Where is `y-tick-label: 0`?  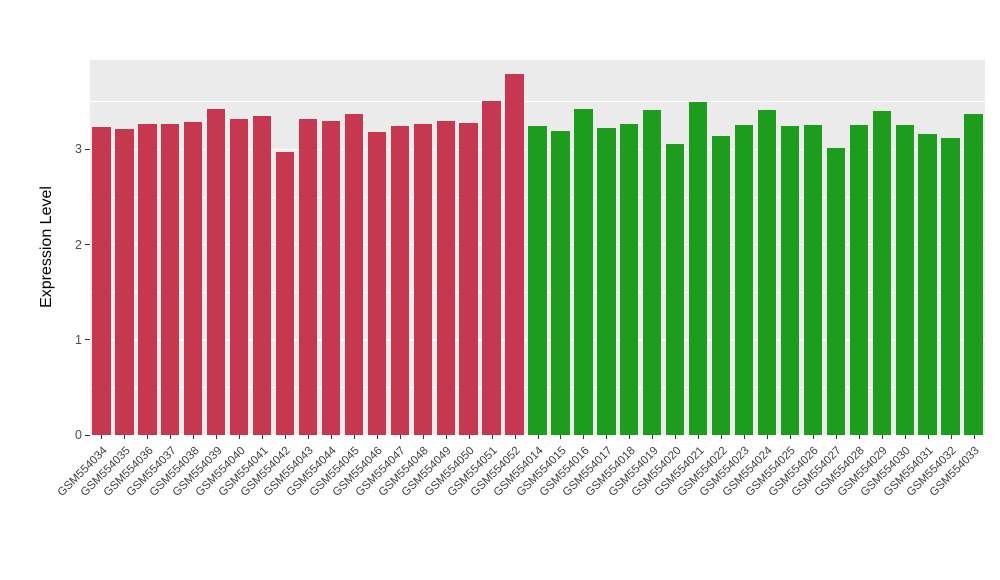 y-tick-label: 0 is located at coordinates (78, 435).